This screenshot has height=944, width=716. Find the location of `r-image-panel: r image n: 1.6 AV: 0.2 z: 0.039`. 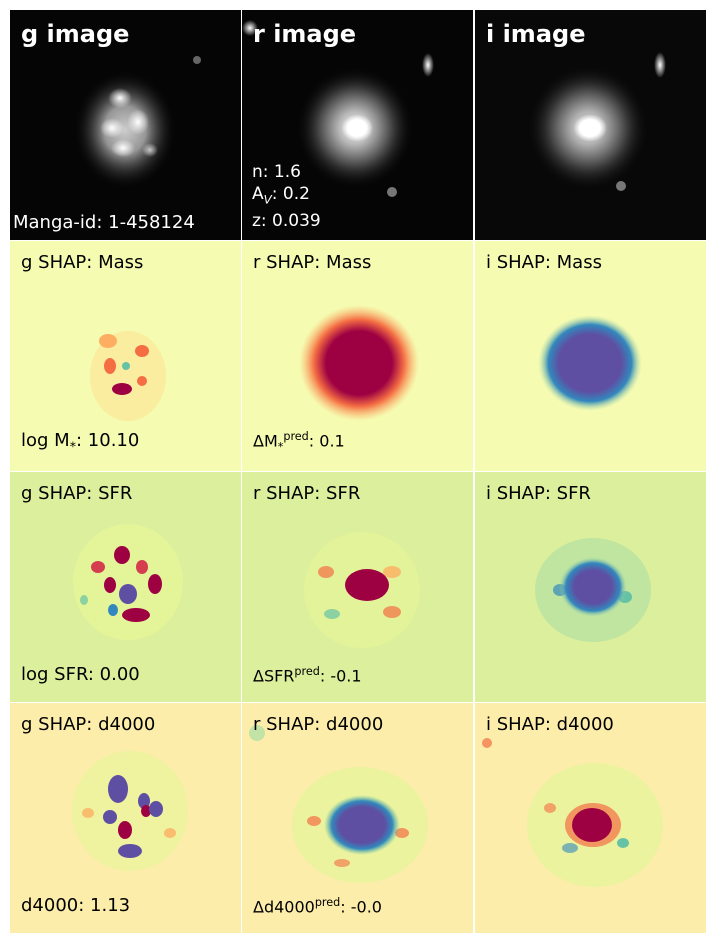

r-image-panel: r image n: 1.6 AV: 0.2 z: 0.039 is located at coordinates (357, 125).